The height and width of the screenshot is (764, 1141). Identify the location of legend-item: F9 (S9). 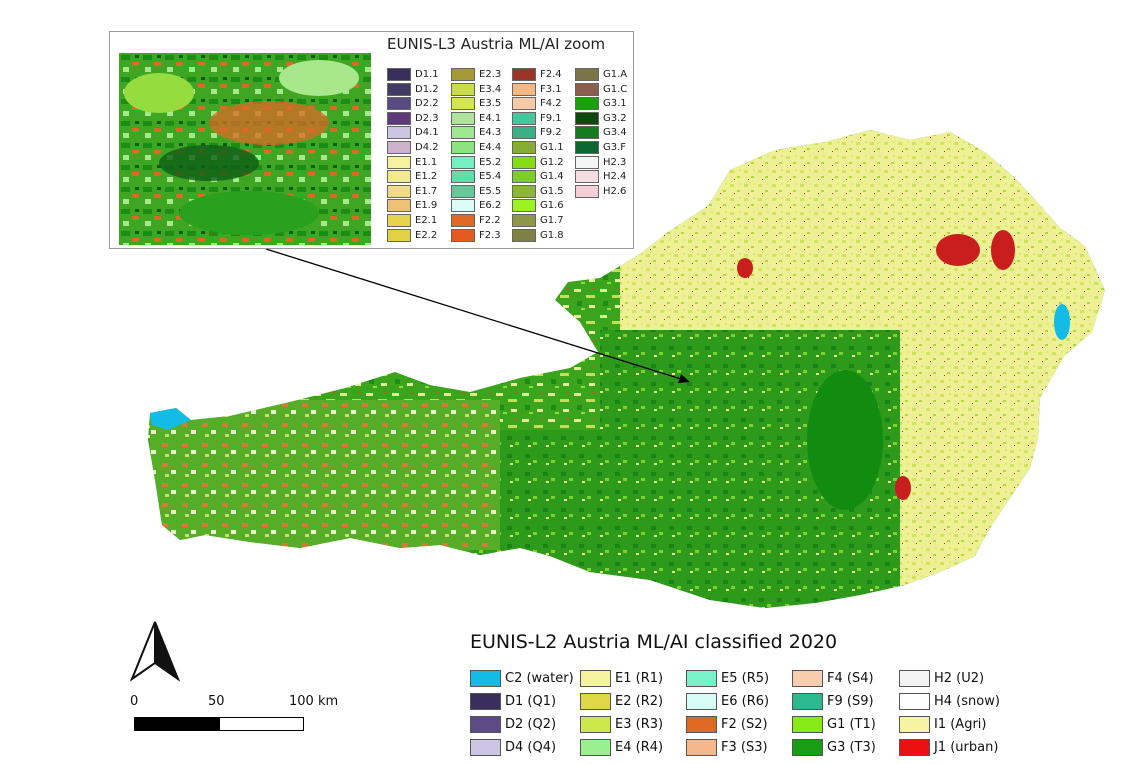
(833, 701).